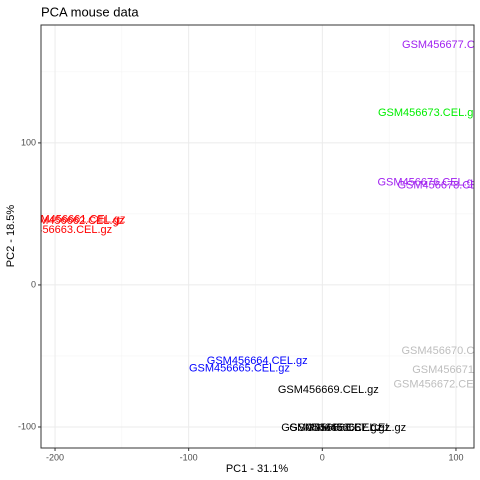 This screenshot has height=480, width=480. I want to click on point-label: GSM456664.CEL.gz, so click(257, 361).